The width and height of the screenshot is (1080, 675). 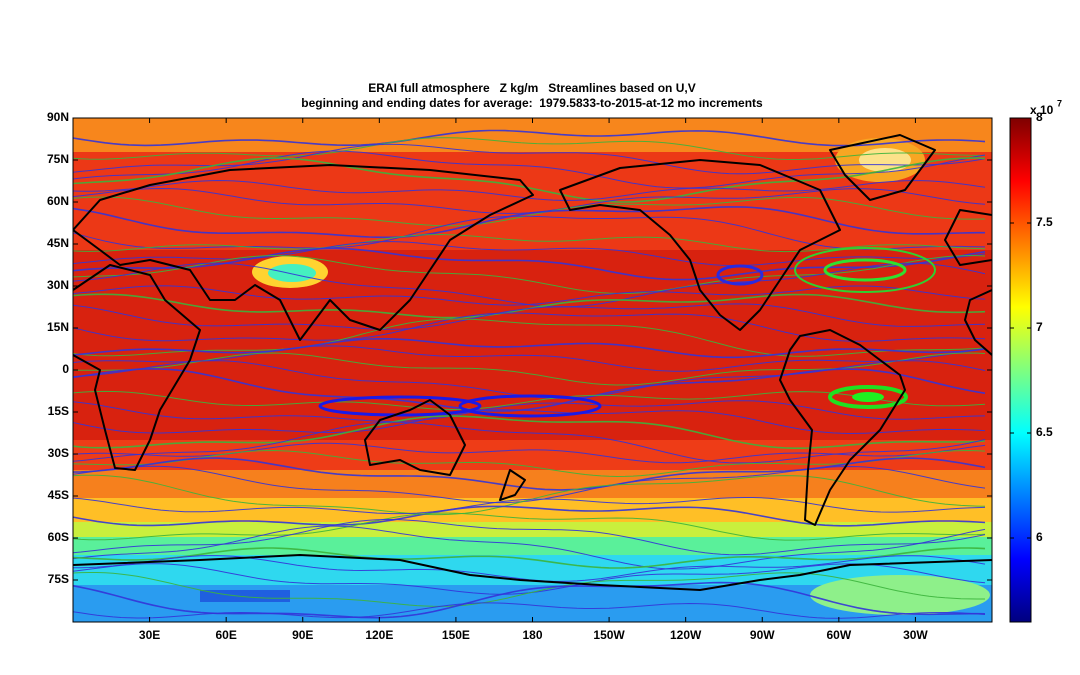 I want to click on y-tick-label: 75N, so click(x=58, y=159).